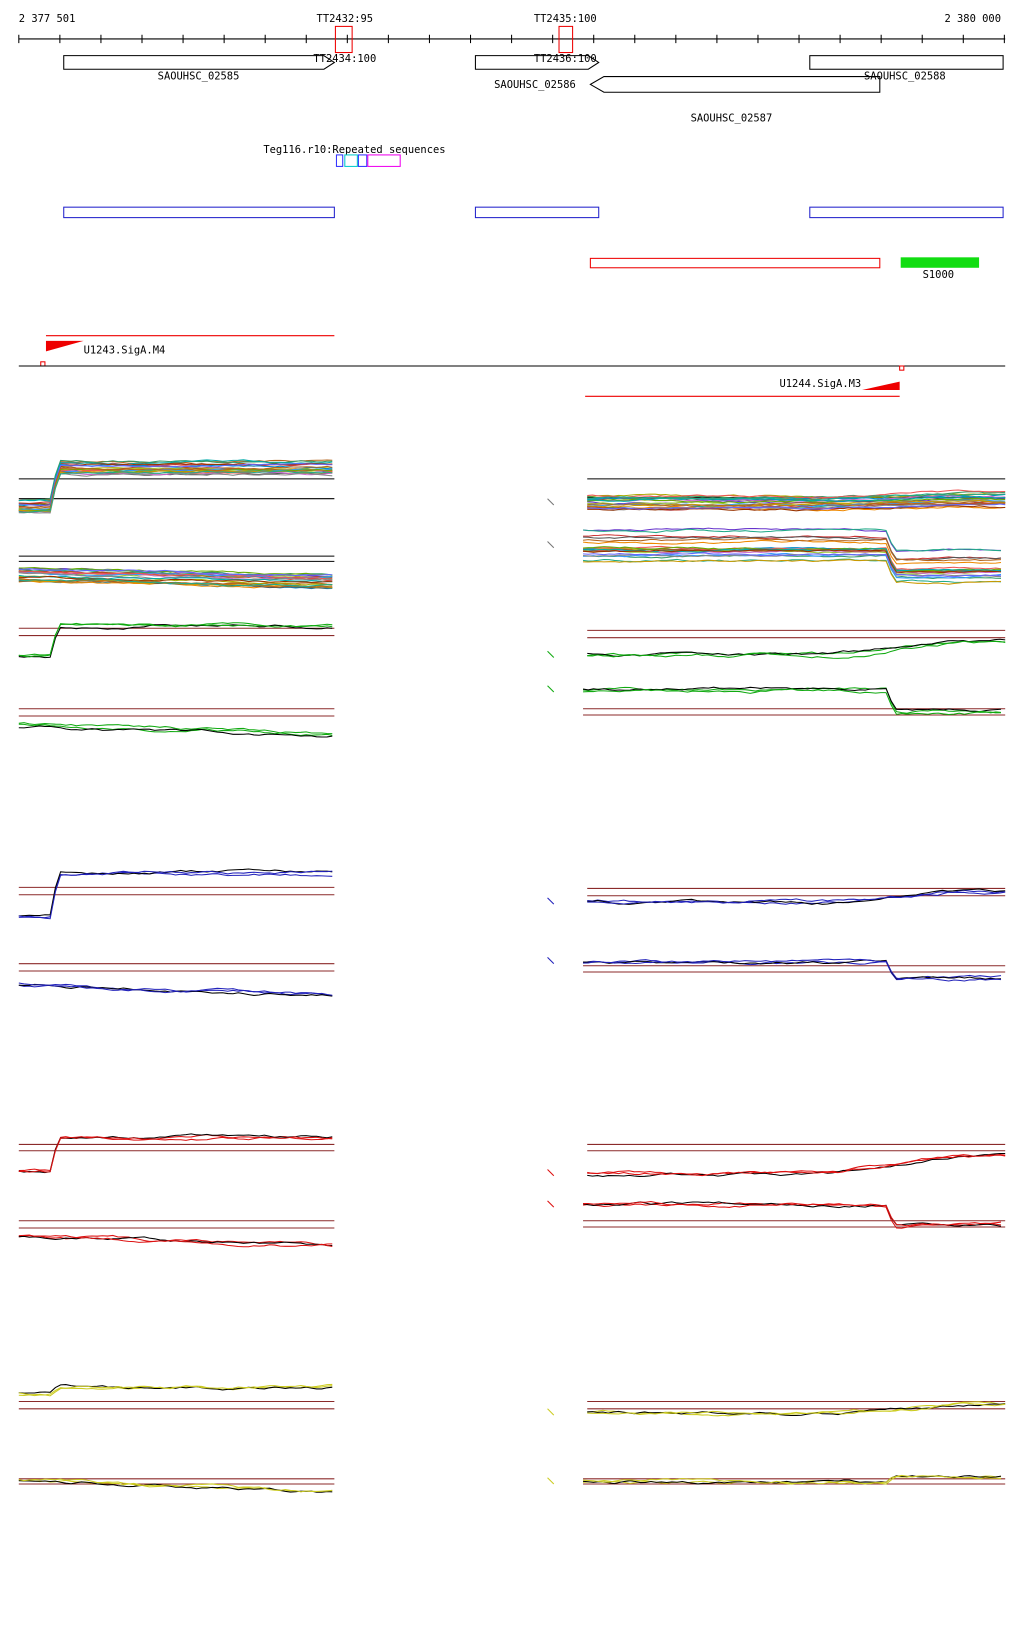  Describe the element at coordinates (125, 350) in the screenshot. I see `promoter-label: U1243.SigA.M4` at that location.